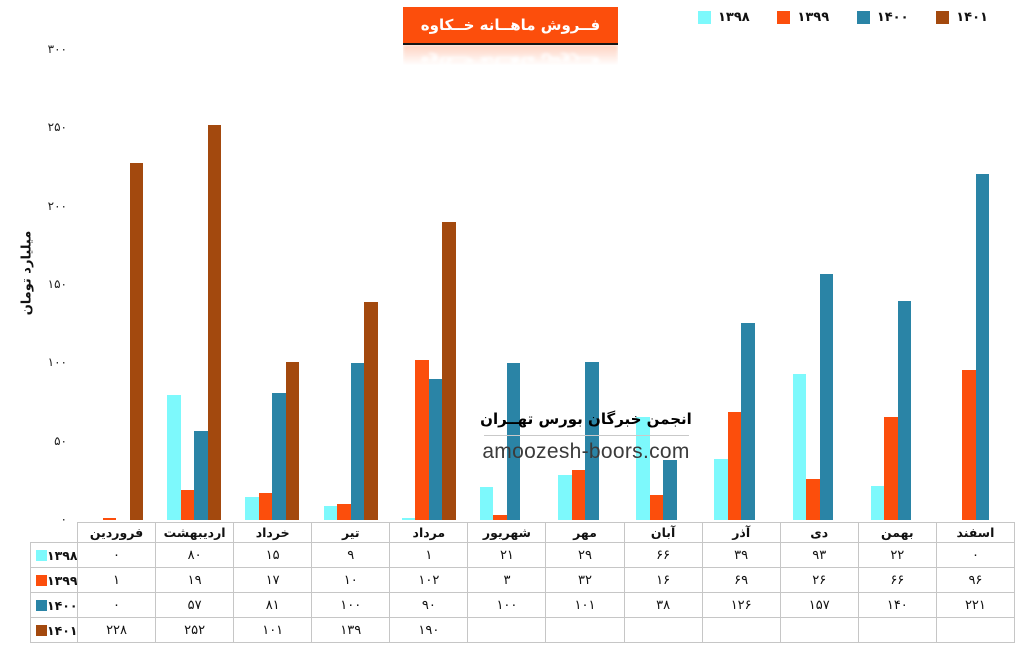 The height and width of the screenshot is (667, 1034). I want to click on table-value-cell: ۳۹, so click(741, 555).